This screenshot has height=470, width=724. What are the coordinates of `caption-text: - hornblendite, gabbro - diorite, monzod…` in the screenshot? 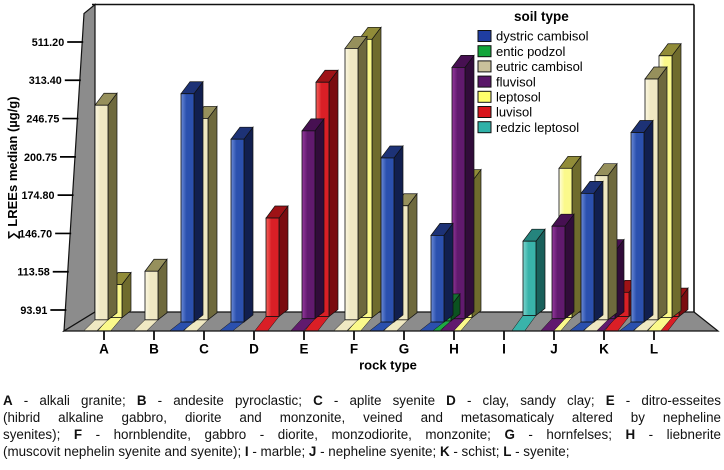 It's located at (293, 434).